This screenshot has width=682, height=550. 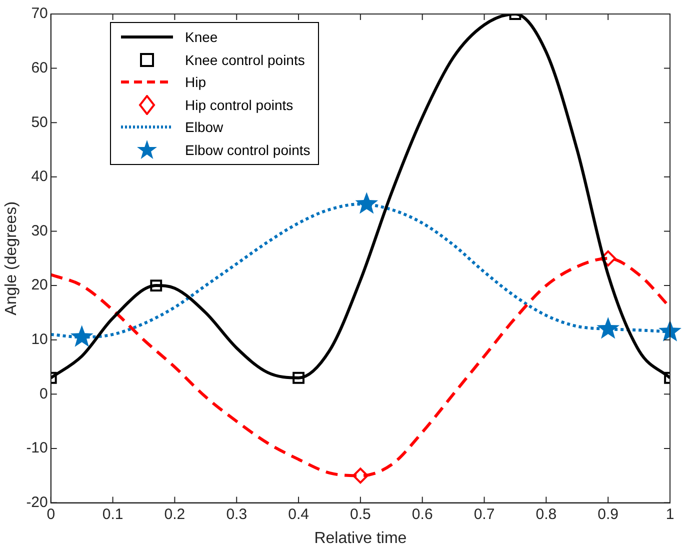 I want to click on y-tick-label: -20, so click(x=37, y=502).